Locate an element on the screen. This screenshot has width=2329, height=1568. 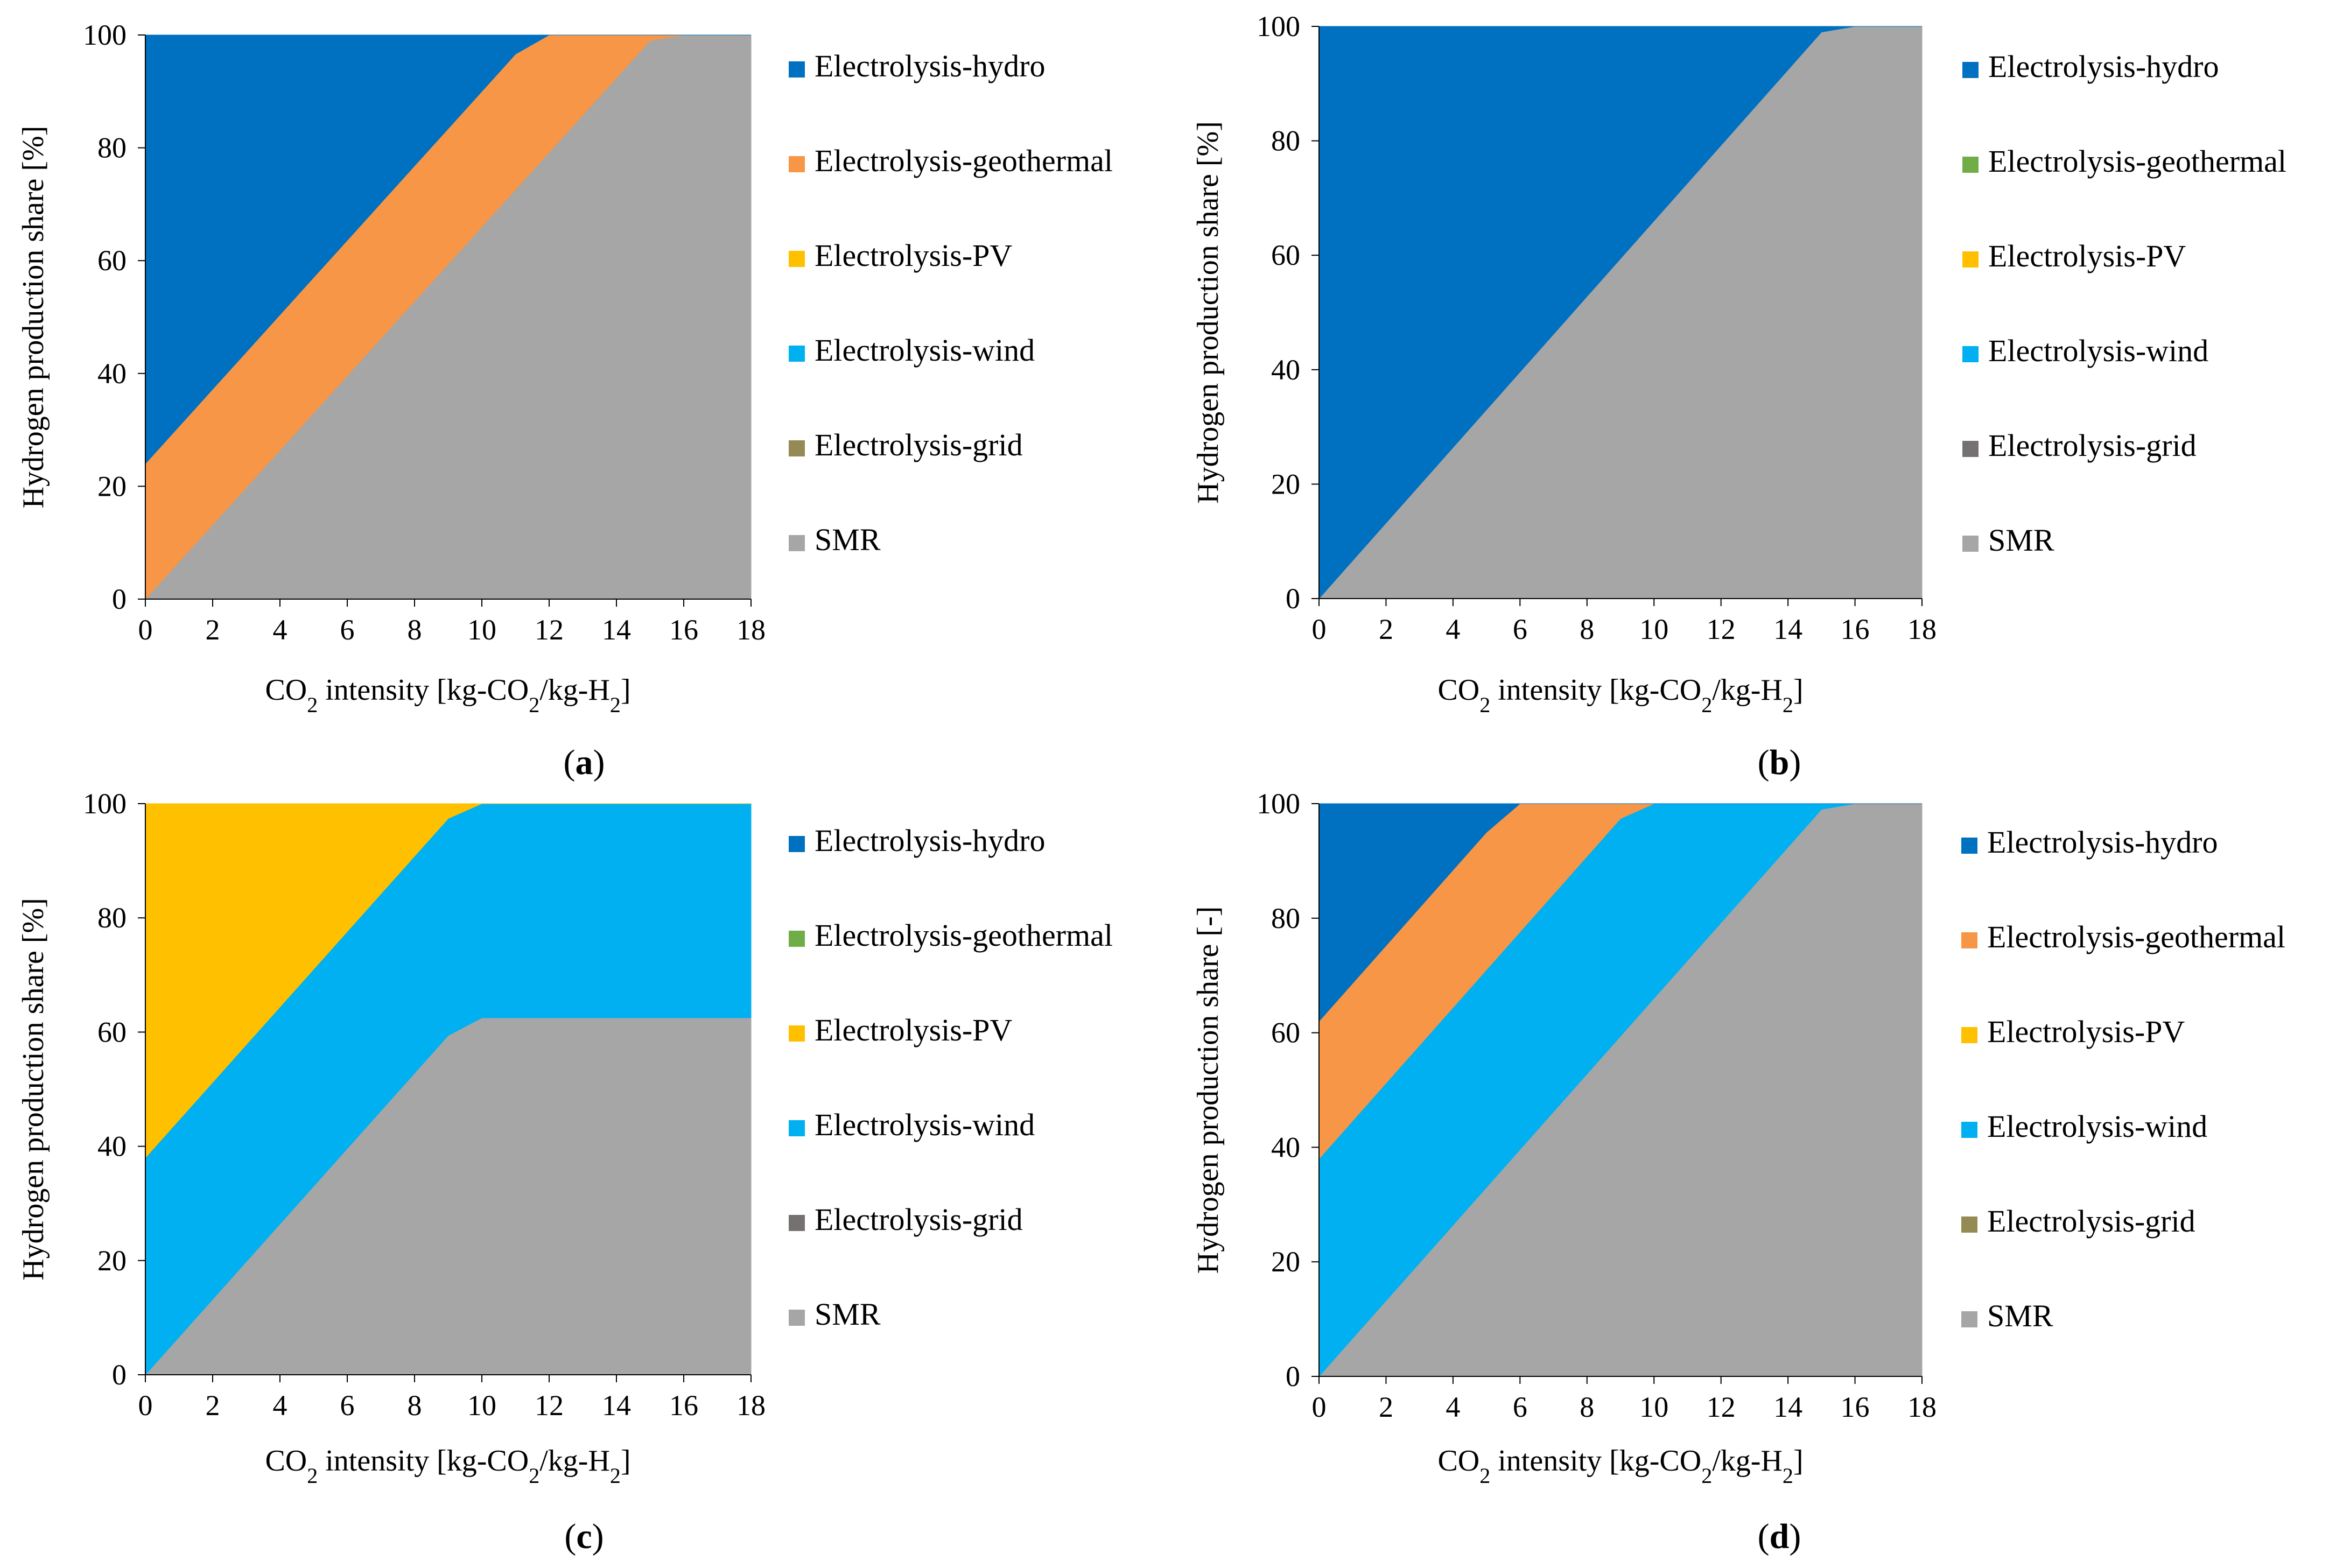
panel-label: (b) is located at coordinates (1779, 763).